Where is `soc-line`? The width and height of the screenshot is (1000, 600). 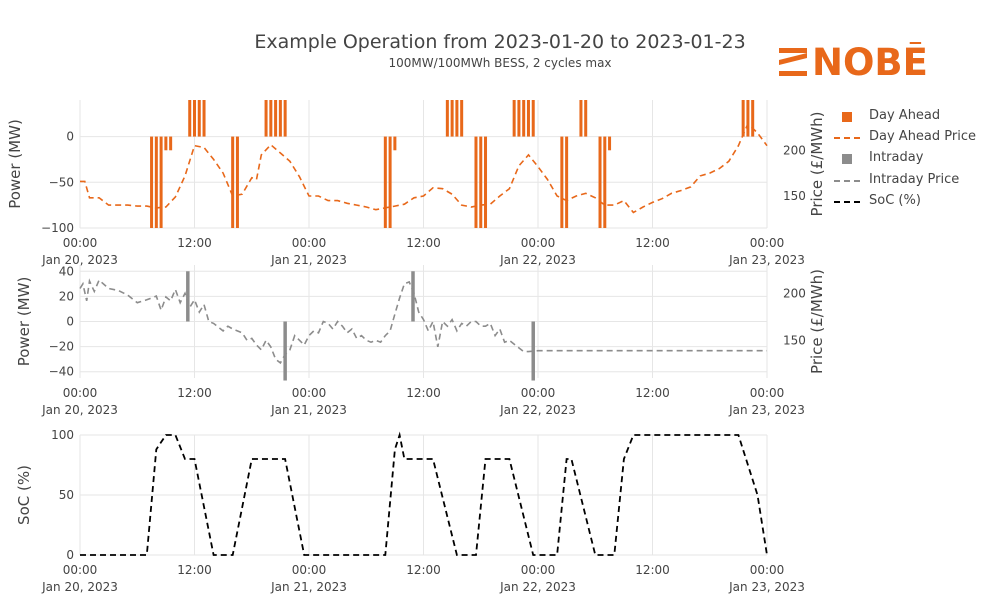 soc-line is located at coordinates (424, 493).